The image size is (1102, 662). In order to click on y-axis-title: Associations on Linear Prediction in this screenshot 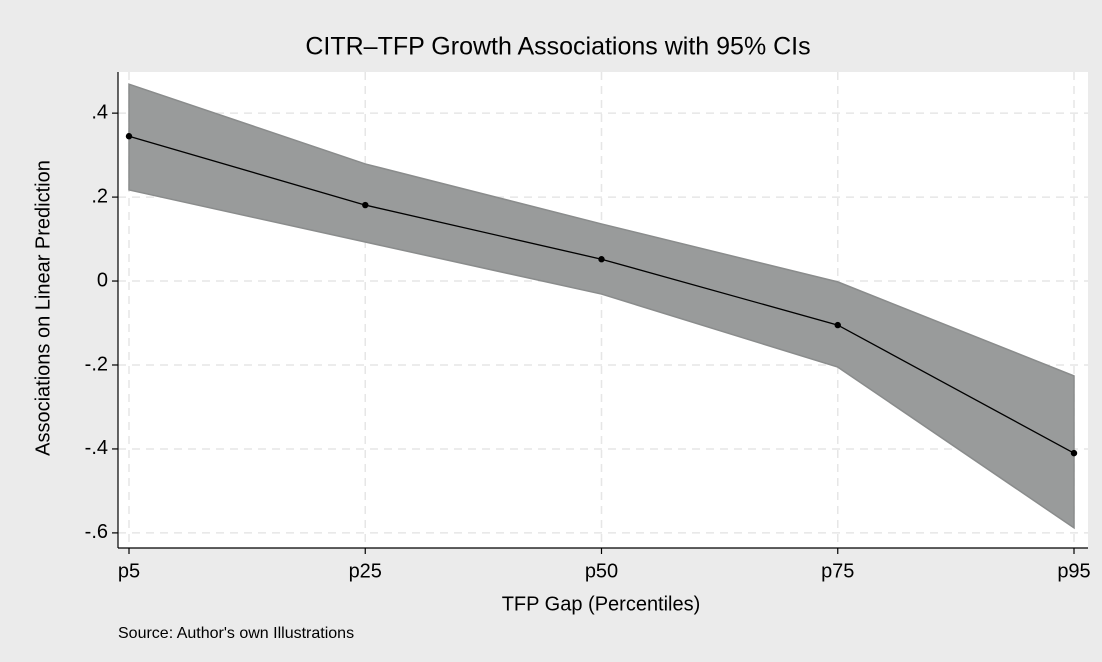, I will do `click(43, 308)`.